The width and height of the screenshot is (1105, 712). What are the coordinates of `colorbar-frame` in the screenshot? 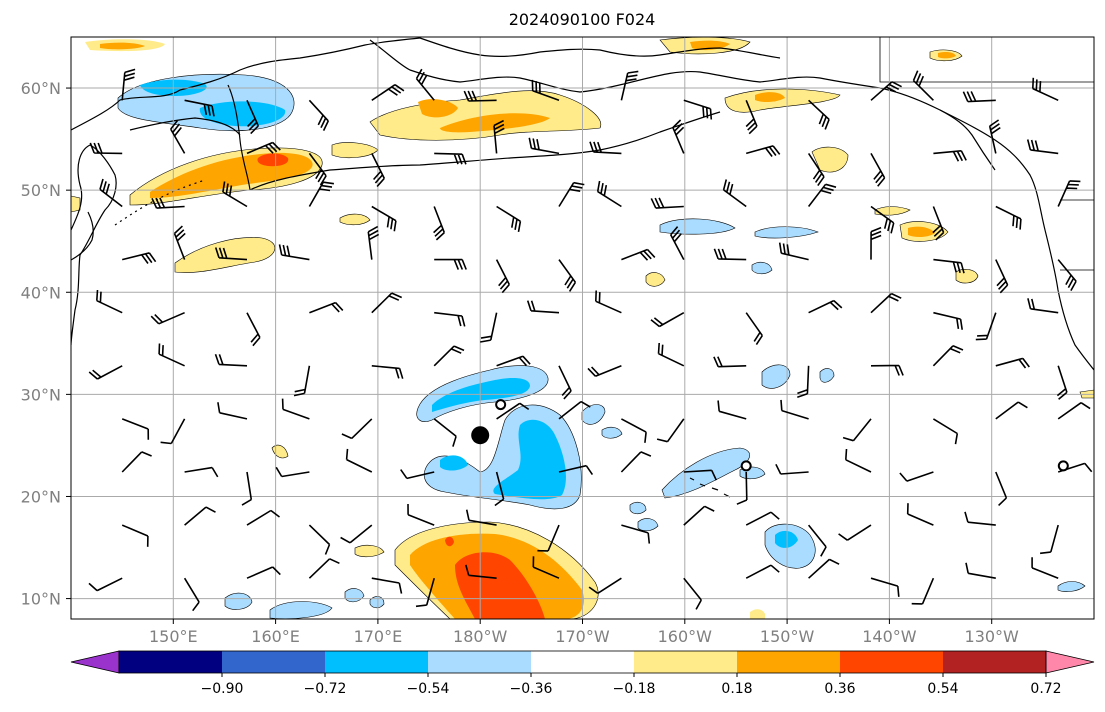 It's located at (582, 662).